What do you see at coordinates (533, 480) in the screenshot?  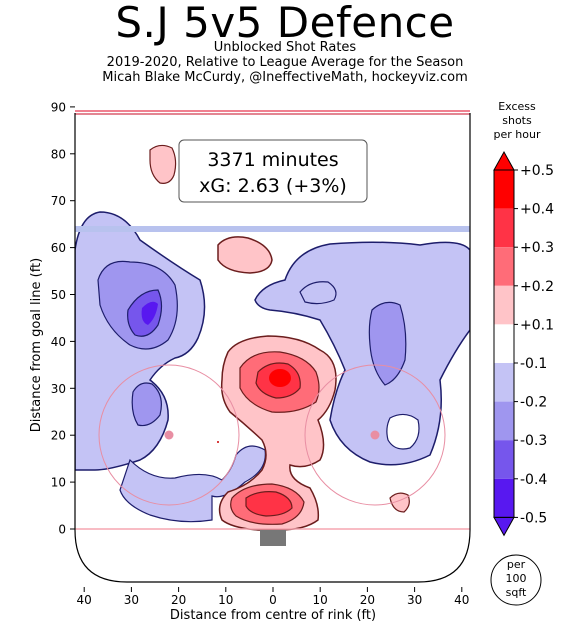 I see `colorbar-tick-label: -0.4` at bounding box center [533, 480].